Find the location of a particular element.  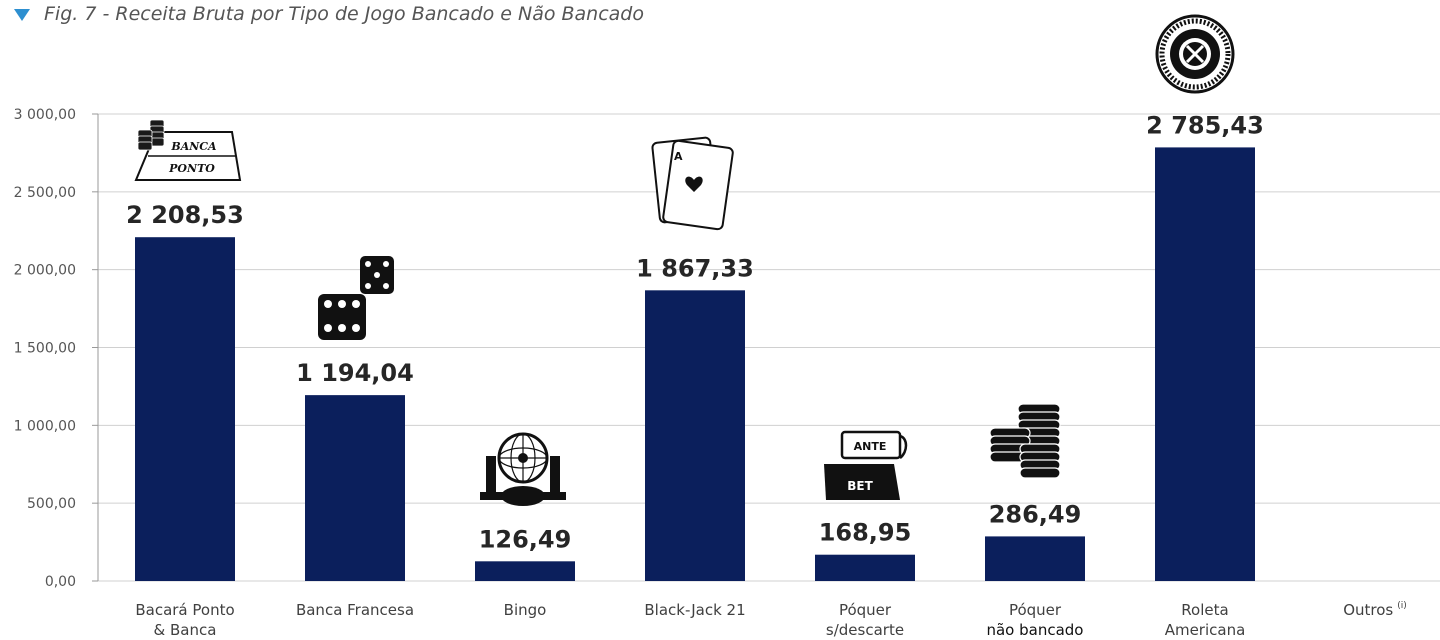

value-label: 2 785,43 is located at coordinates (1205, 125).